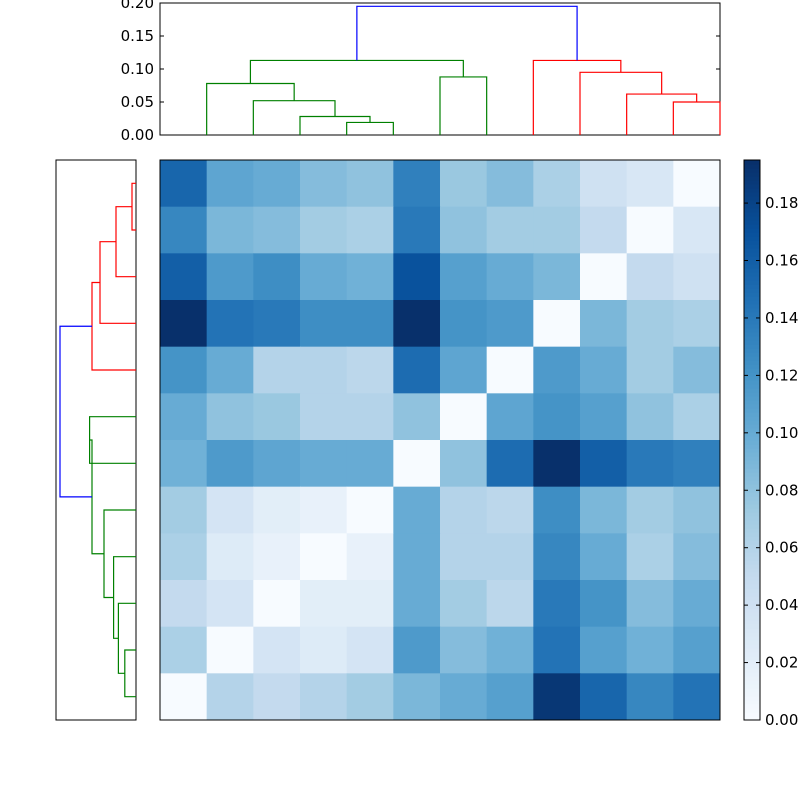 Image resolution: width=800 pixels, height=800 pixels. I want to click on dendrogram-y-tick-label: 0.00, so click(137, 135).